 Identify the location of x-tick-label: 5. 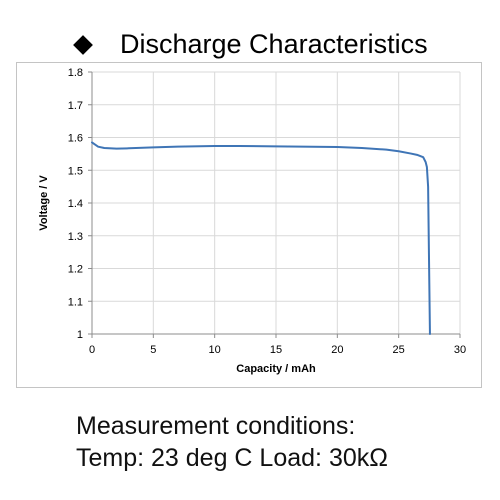
(153, 350).